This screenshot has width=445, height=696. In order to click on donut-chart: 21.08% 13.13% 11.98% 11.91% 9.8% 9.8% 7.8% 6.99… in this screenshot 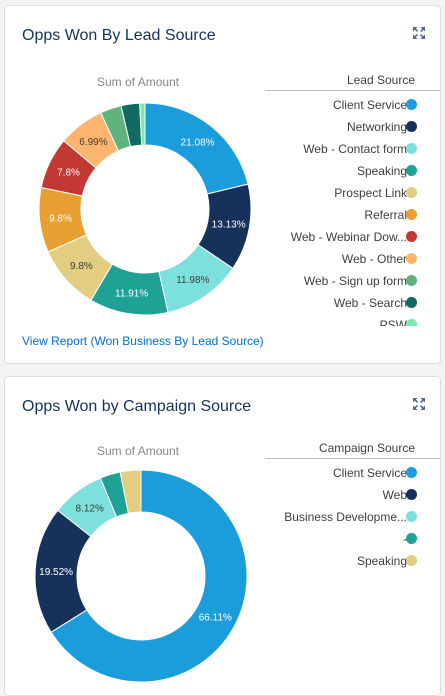, I will do `click(145, 209)`.